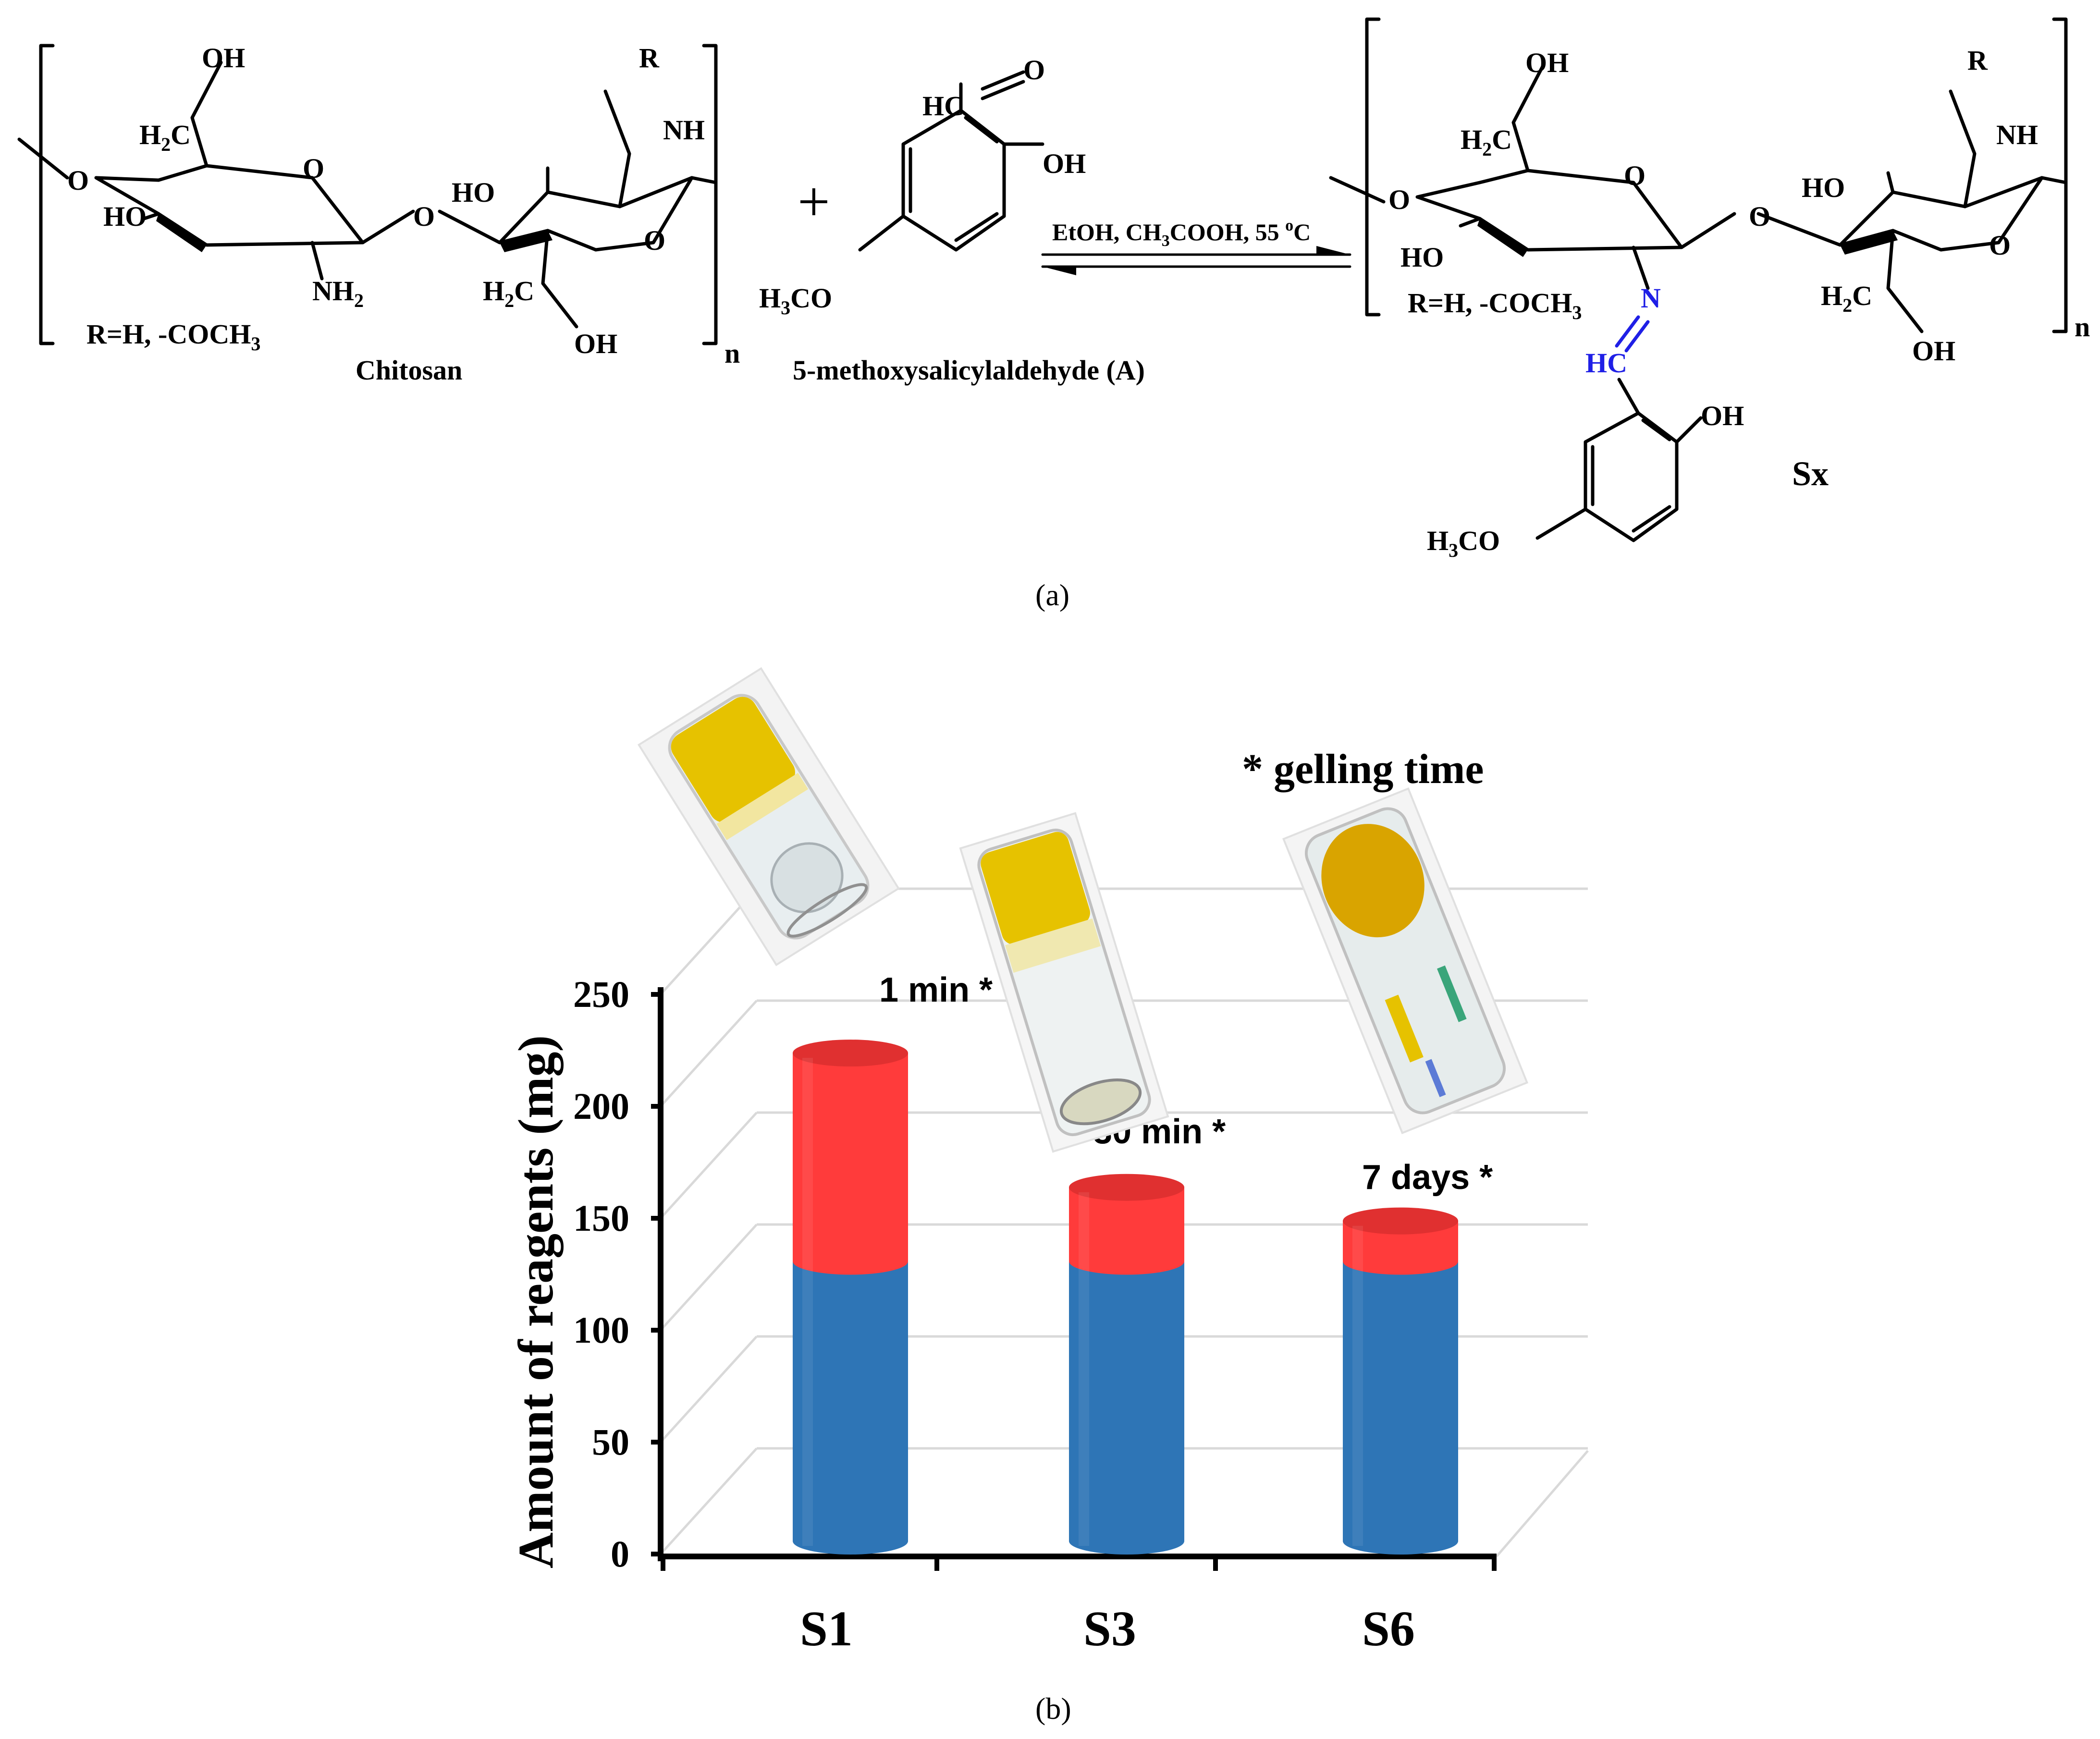 This screenshot has width=2100, height=1739. I want to click on aldehyde-ring, so click(951, 161).